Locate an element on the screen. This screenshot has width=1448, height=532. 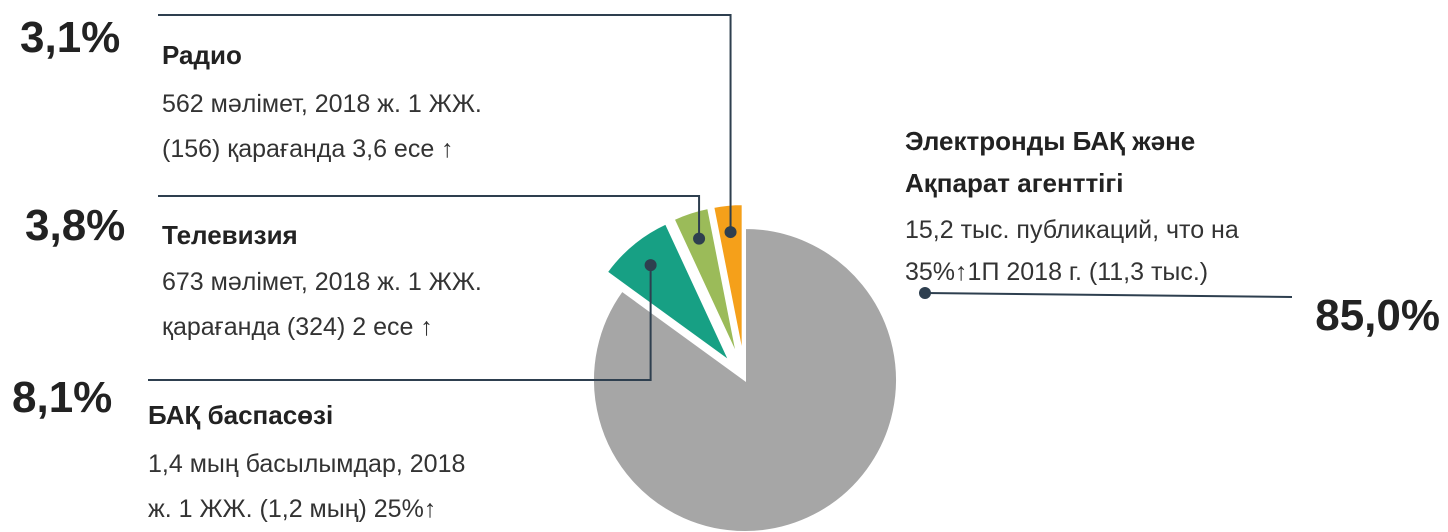
description: 1,4 мың басылымдар, 2018 is located at coordinates (306, 464).